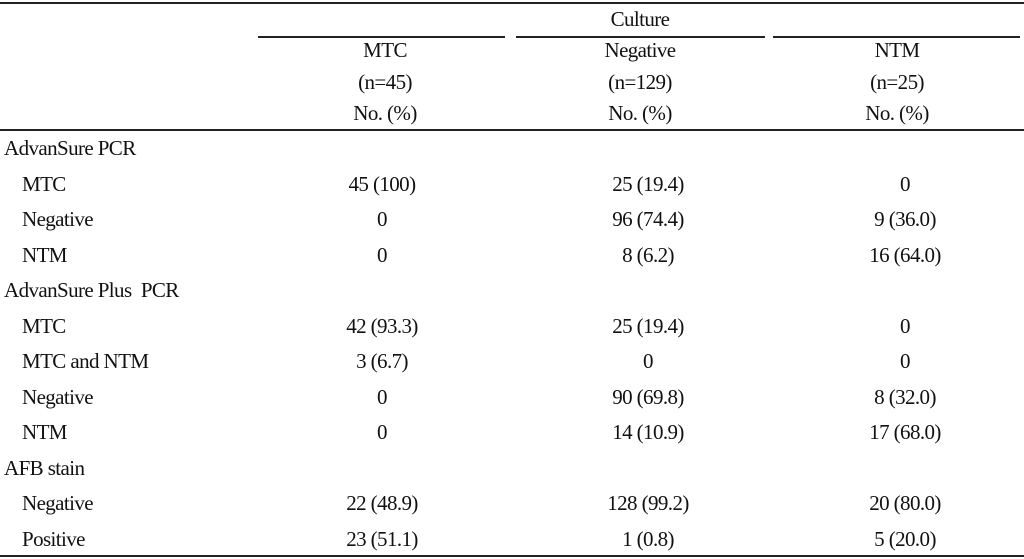  What do you see at coordinates (648, 219) in the screenshot?
I see `cell: 96 (74.4)` at bounding box center [648, 219].